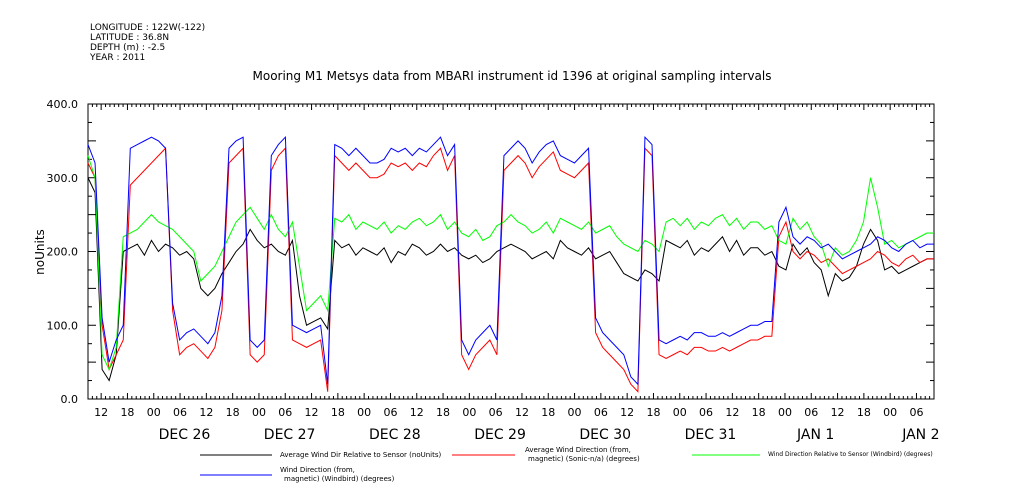  What do you see at coordinates (711, 435) in the screenshot?
I see `x-day-label: DEC 31` at bounding box center [711, 435].